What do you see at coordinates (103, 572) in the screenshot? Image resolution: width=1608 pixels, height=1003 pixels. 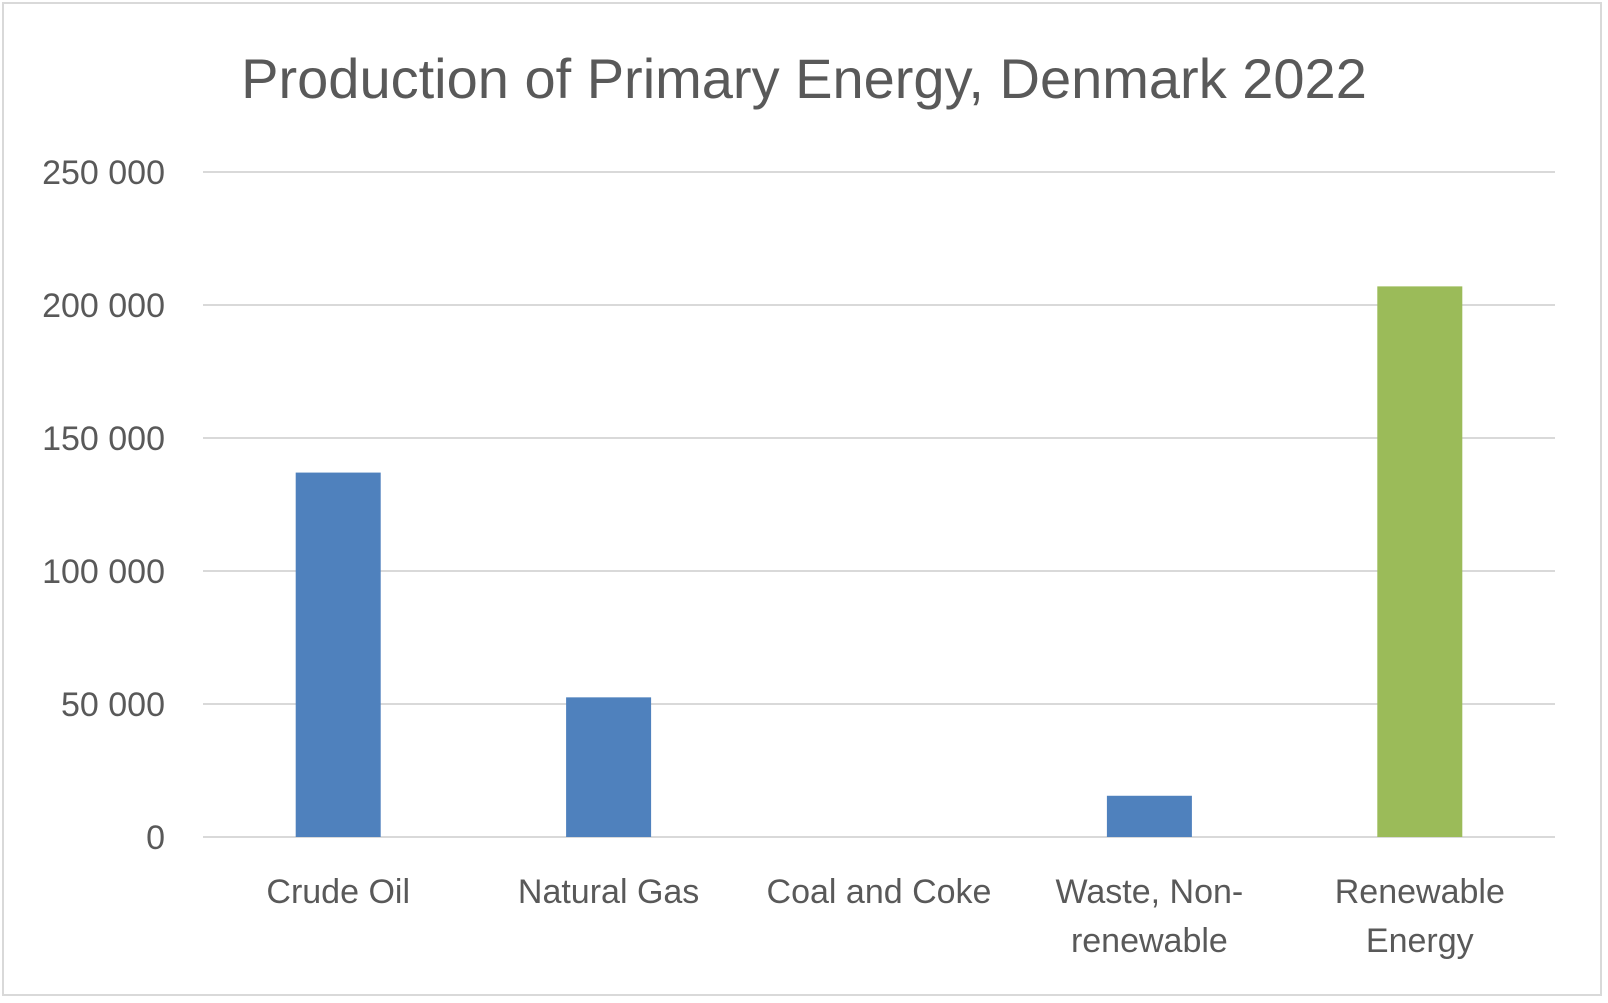 I see `y-tick-label: 100 000` at bounding box center [103, 572].